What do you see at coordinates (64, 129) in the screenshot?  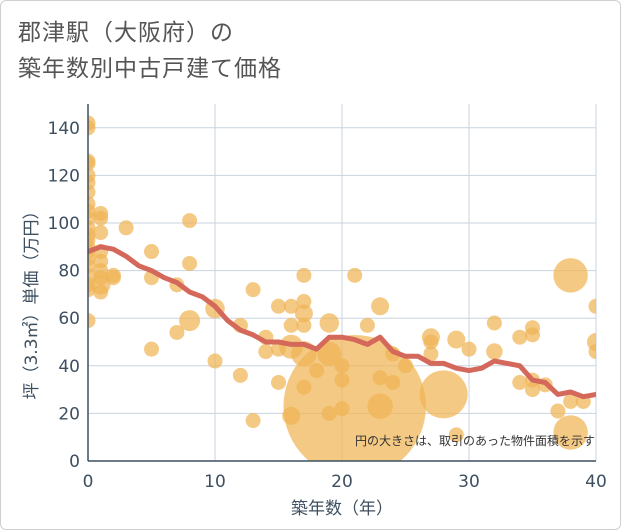 I see `y-tick-label: 140` at bounding box center [64, 129].